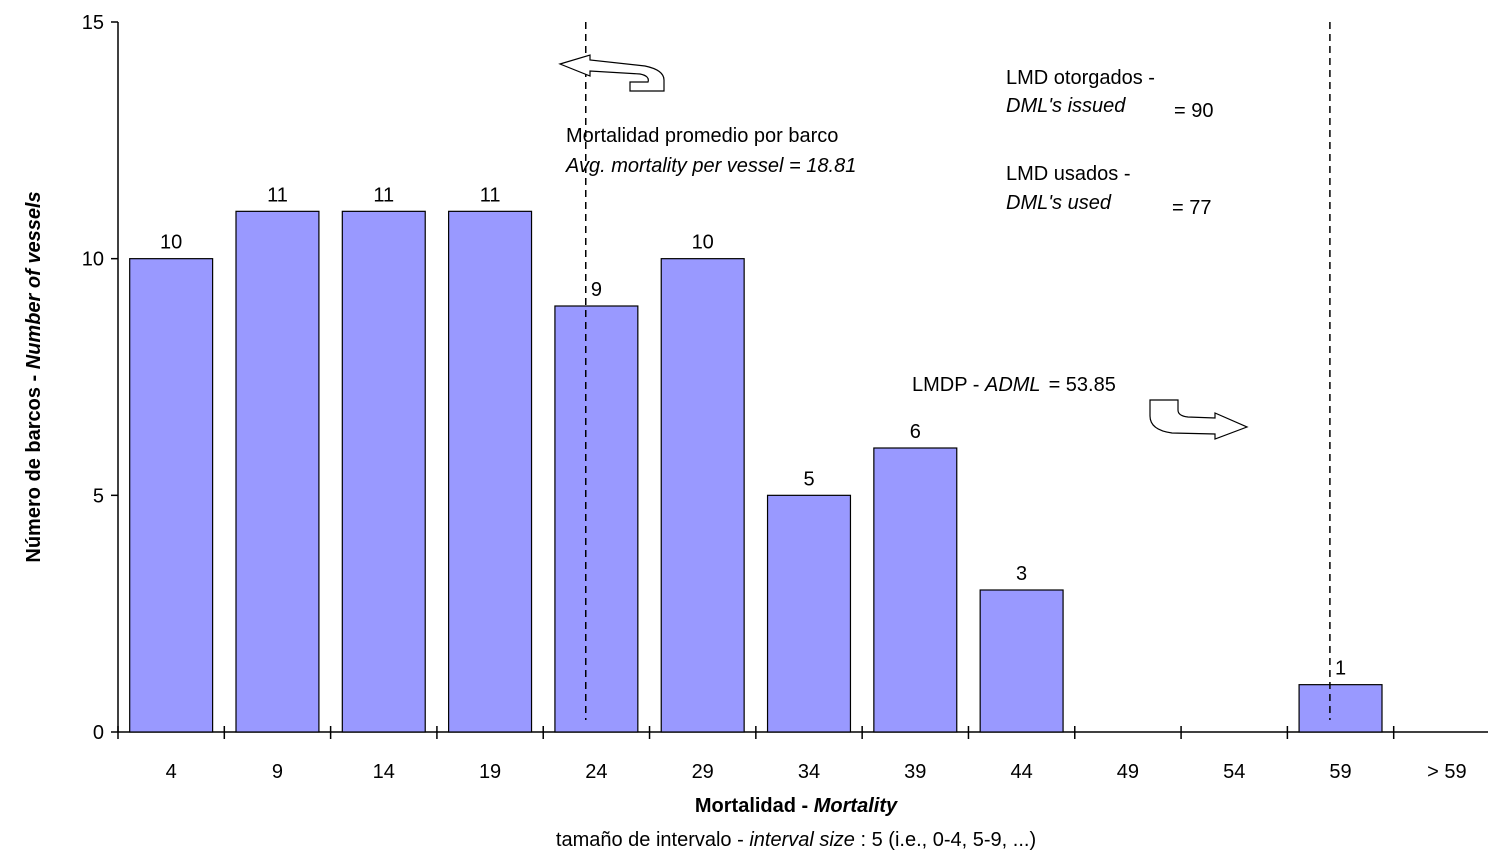  Describe the element at coordinates (703, 772) in the screenshot. I see `x-tick-label: 29` at that location.